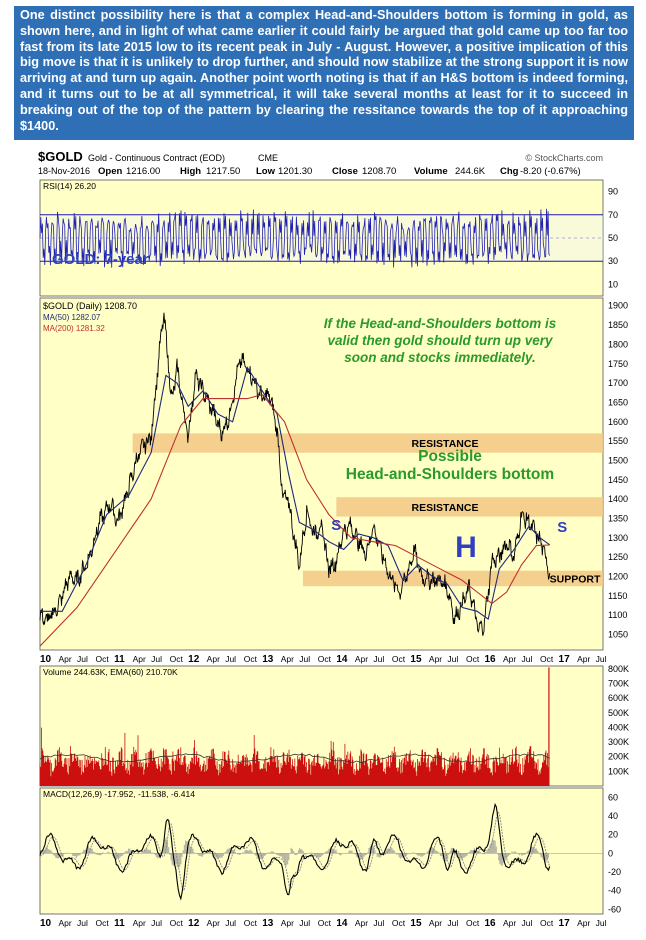 This screenshot has height=940, width=646. I want to click on price-tick-1150: 1150, so click(617, 596).